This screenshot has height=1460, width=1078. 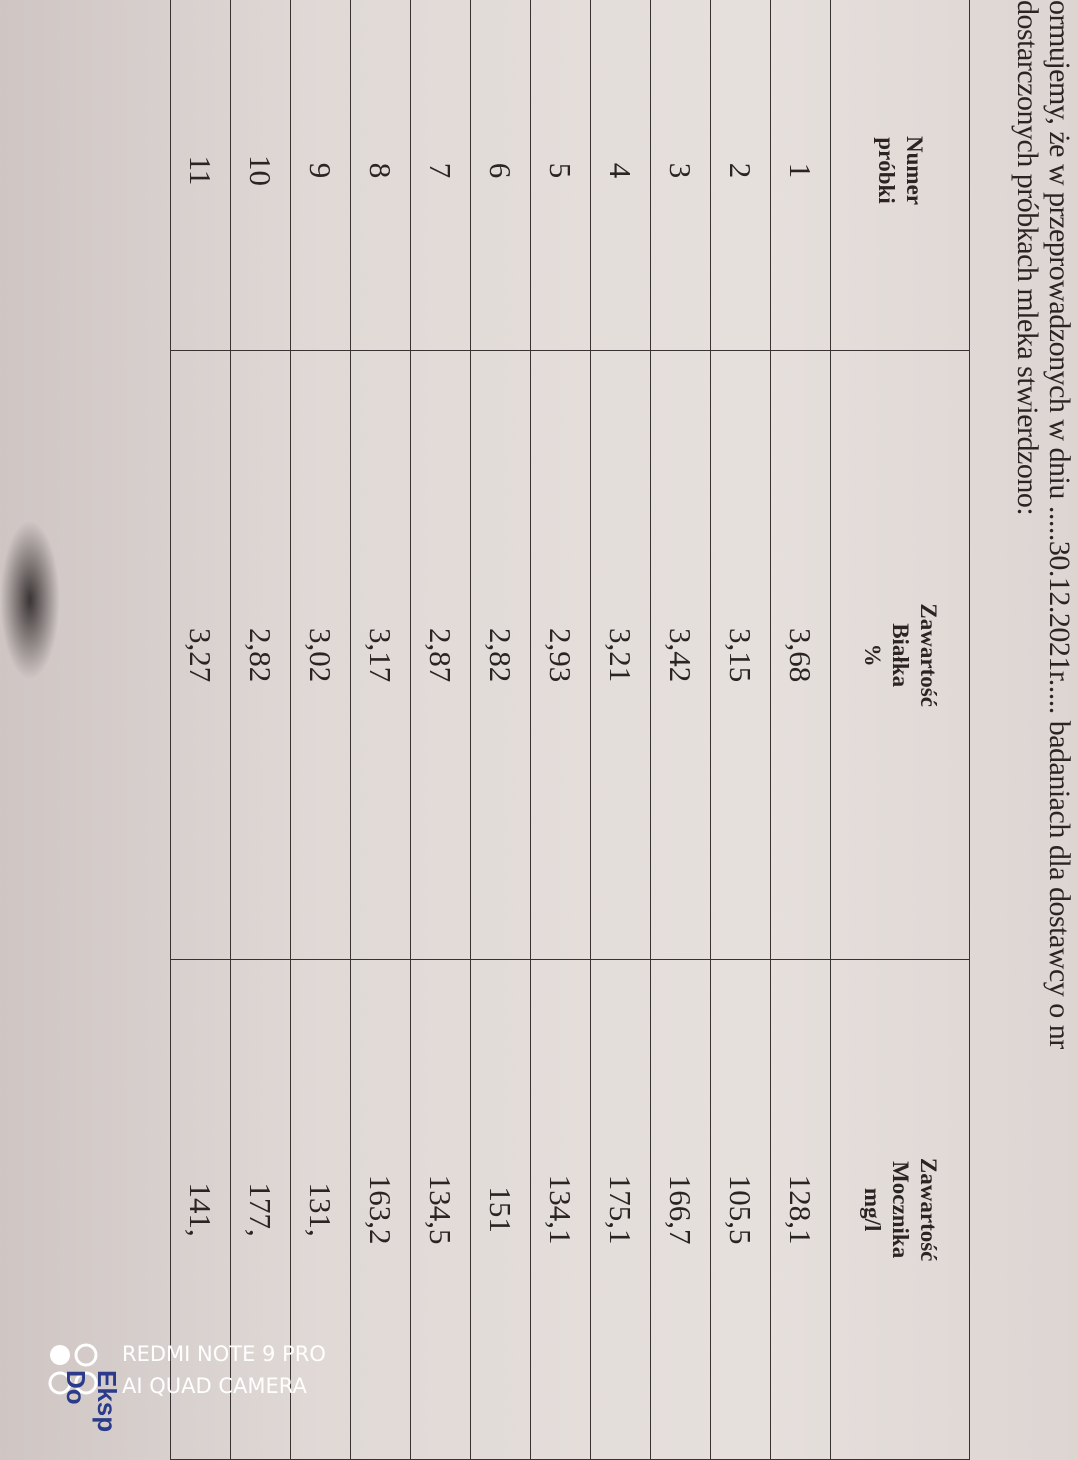 I want to click on cell-urea: 163,2, so click(x=380, y=1209).